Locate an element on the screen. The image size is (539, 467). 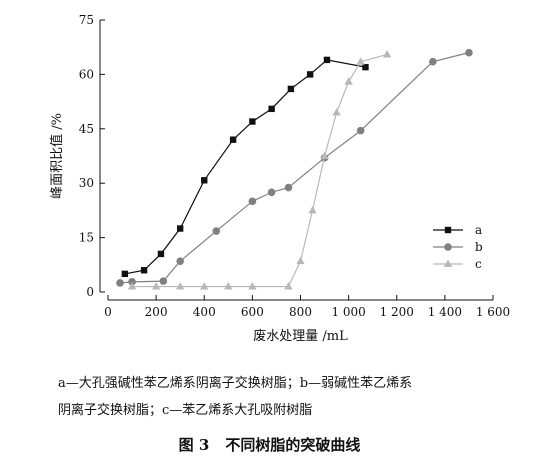
x-tick-label: 1 600 is located at coordinates (493, 312).